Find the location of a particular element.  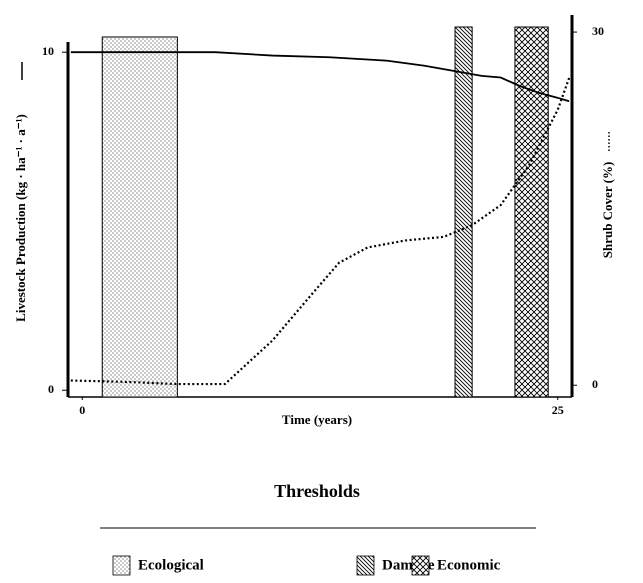

x-tick-label: 25 is located at coordinates (558, 410).